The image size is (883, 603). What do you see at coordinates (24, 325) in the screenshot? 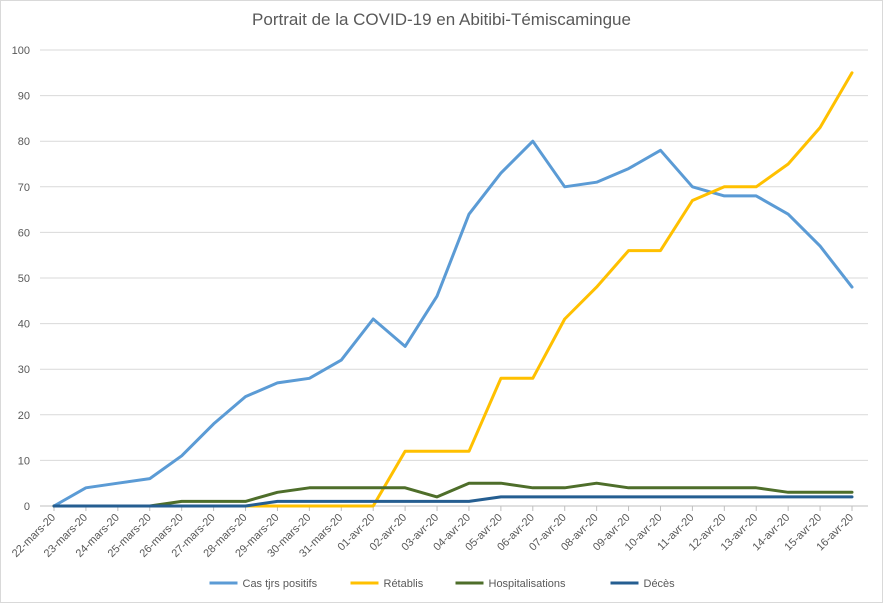
I see `y-tick-label: 40` at bounding box center [24, 325].